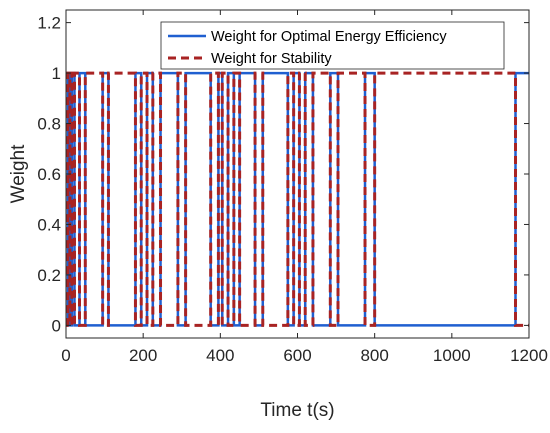 This screenshot has width=550, height=433. Describe the element at coordinates (56, 325) in the screenshot. I see `y-tick-label: 0` at that location.